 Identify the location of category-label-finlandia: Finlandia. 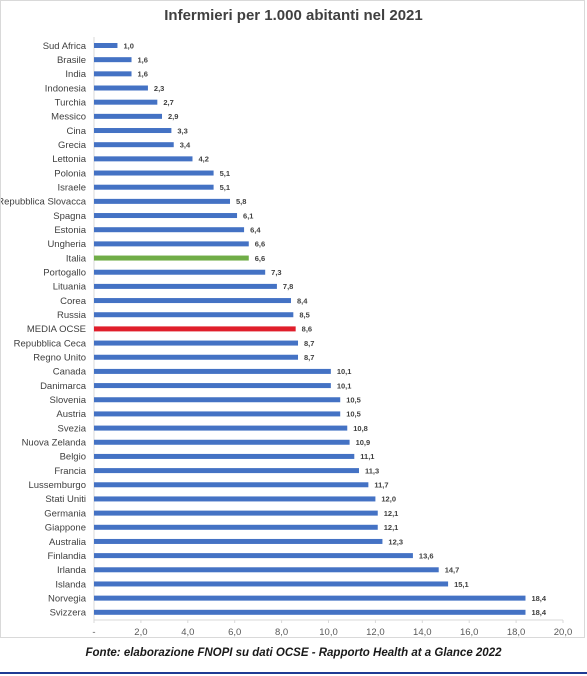
(66, 556).